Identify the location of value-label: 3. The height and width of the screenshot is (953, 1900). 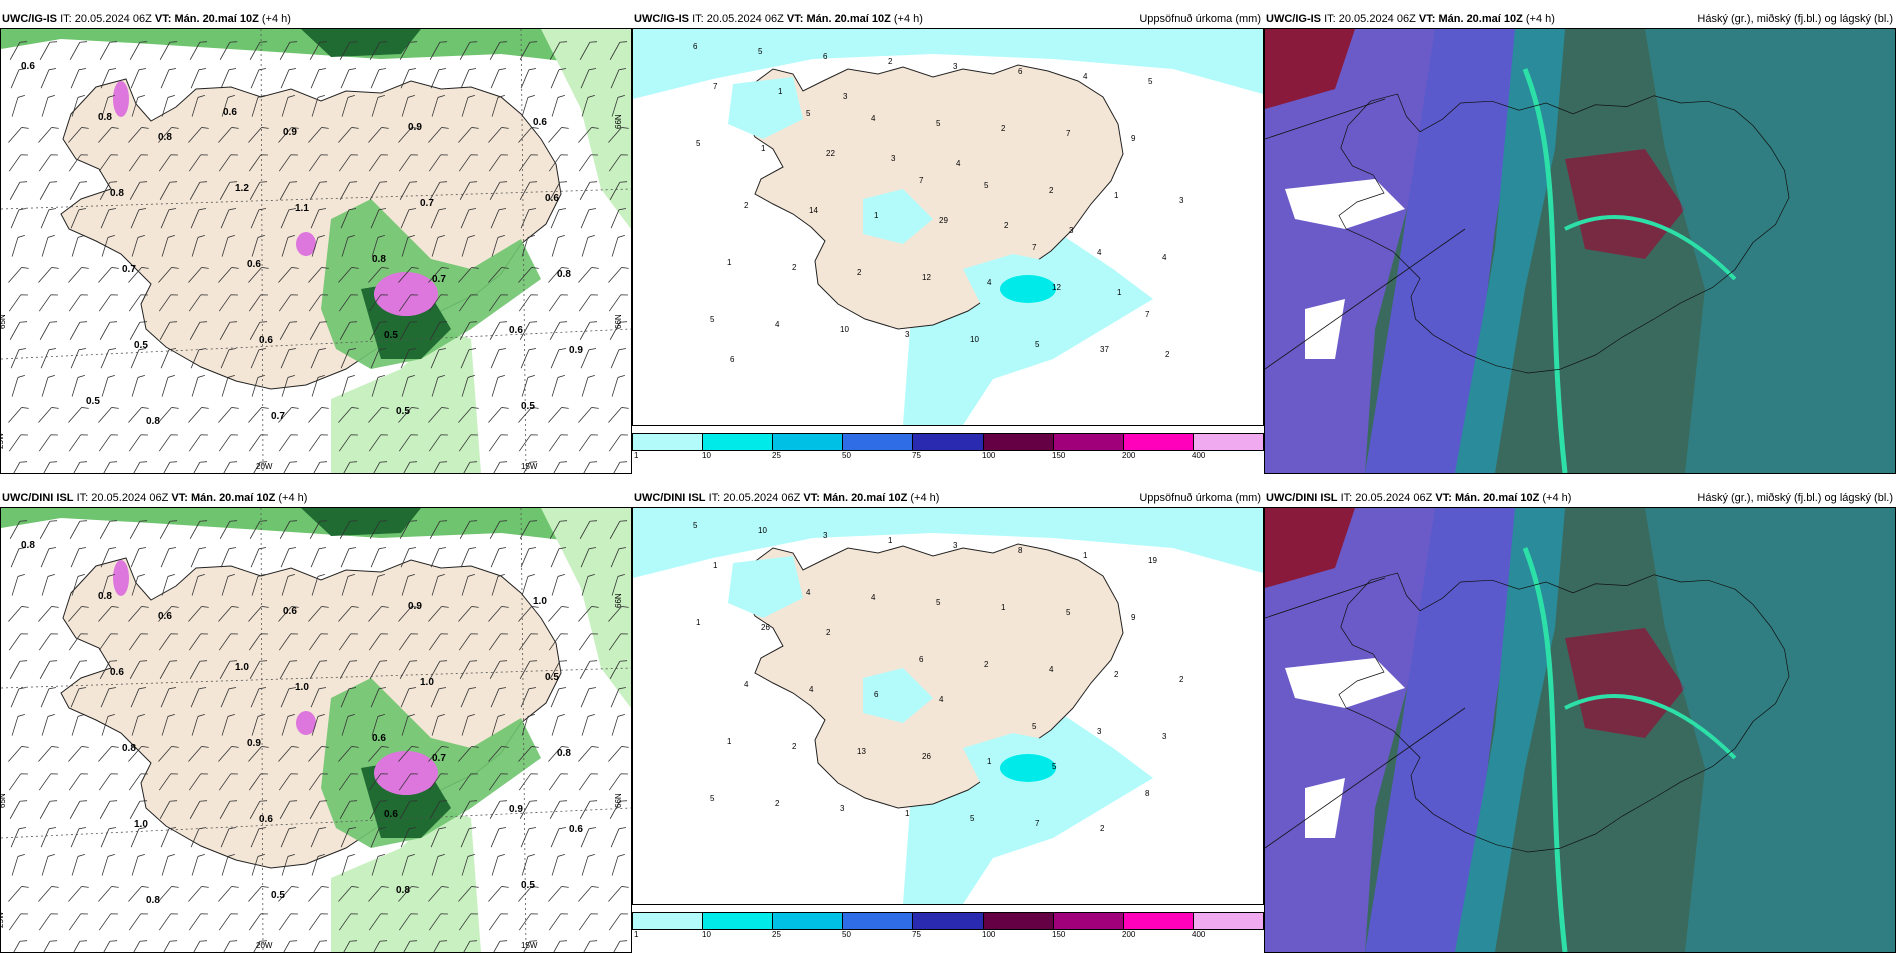
(1164, 736).